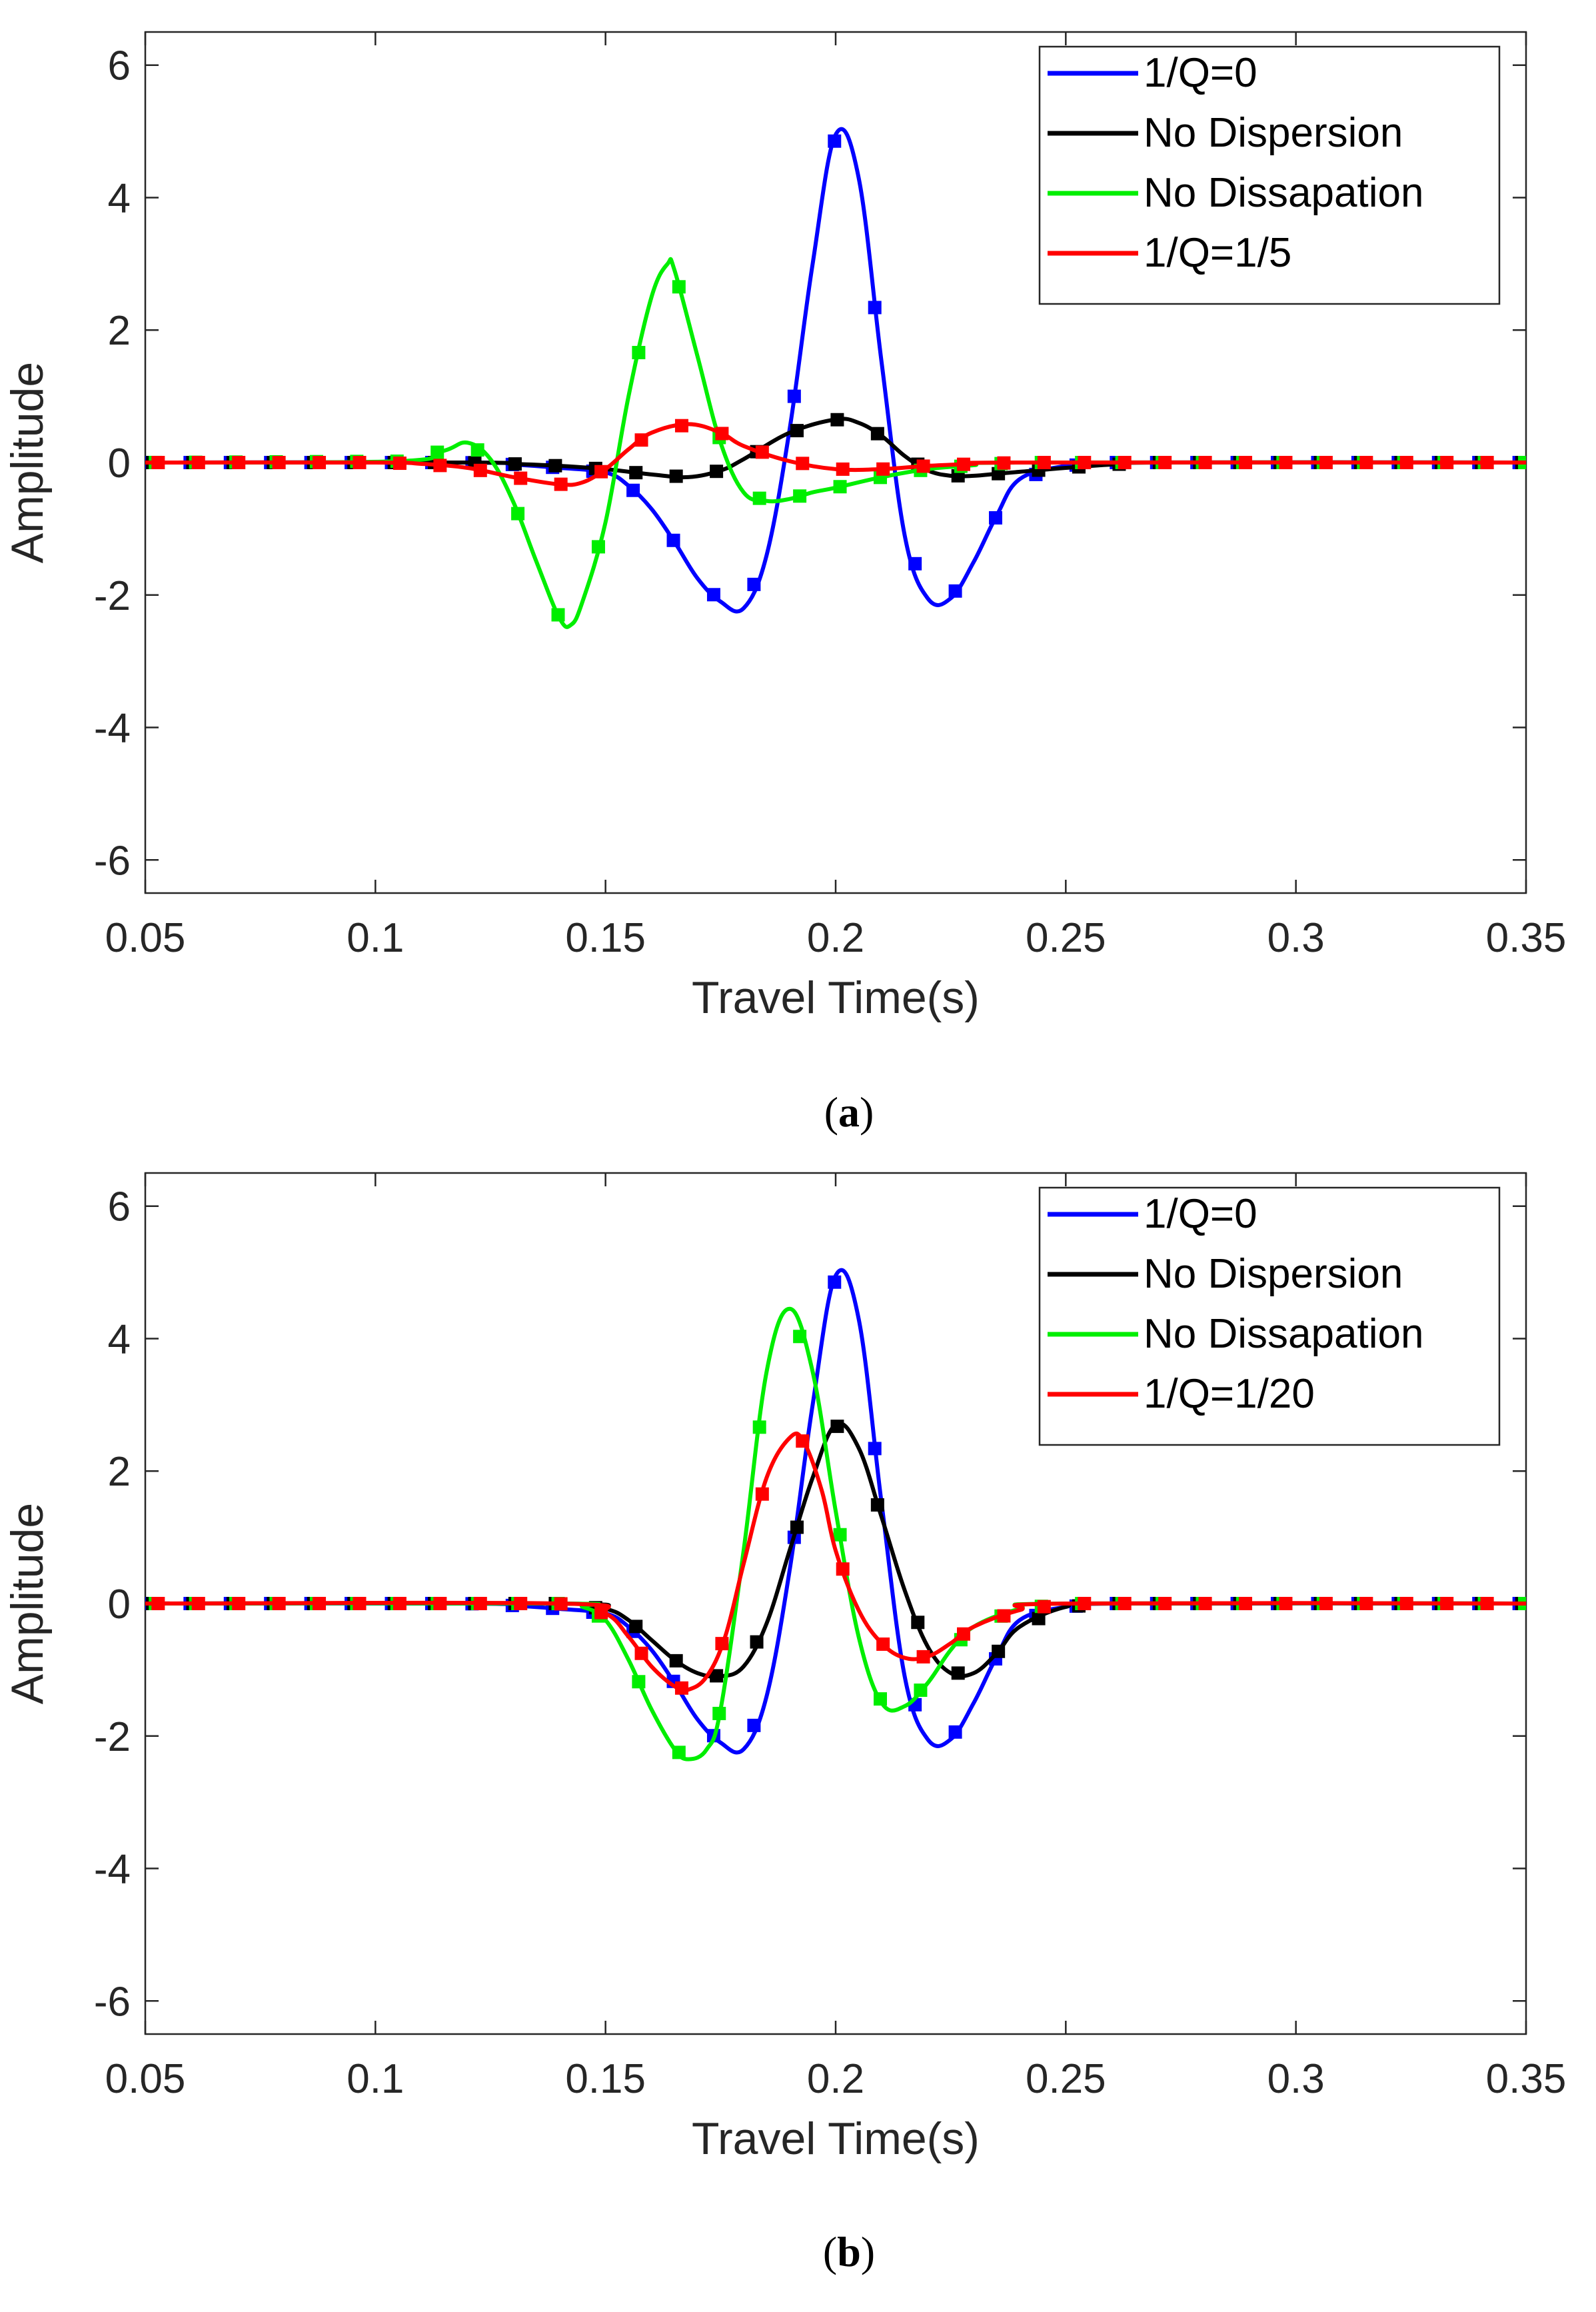 This screenshot has height=2312, width=1596. I want to click on x-tick-label: 0.1, so click(375, 2079).